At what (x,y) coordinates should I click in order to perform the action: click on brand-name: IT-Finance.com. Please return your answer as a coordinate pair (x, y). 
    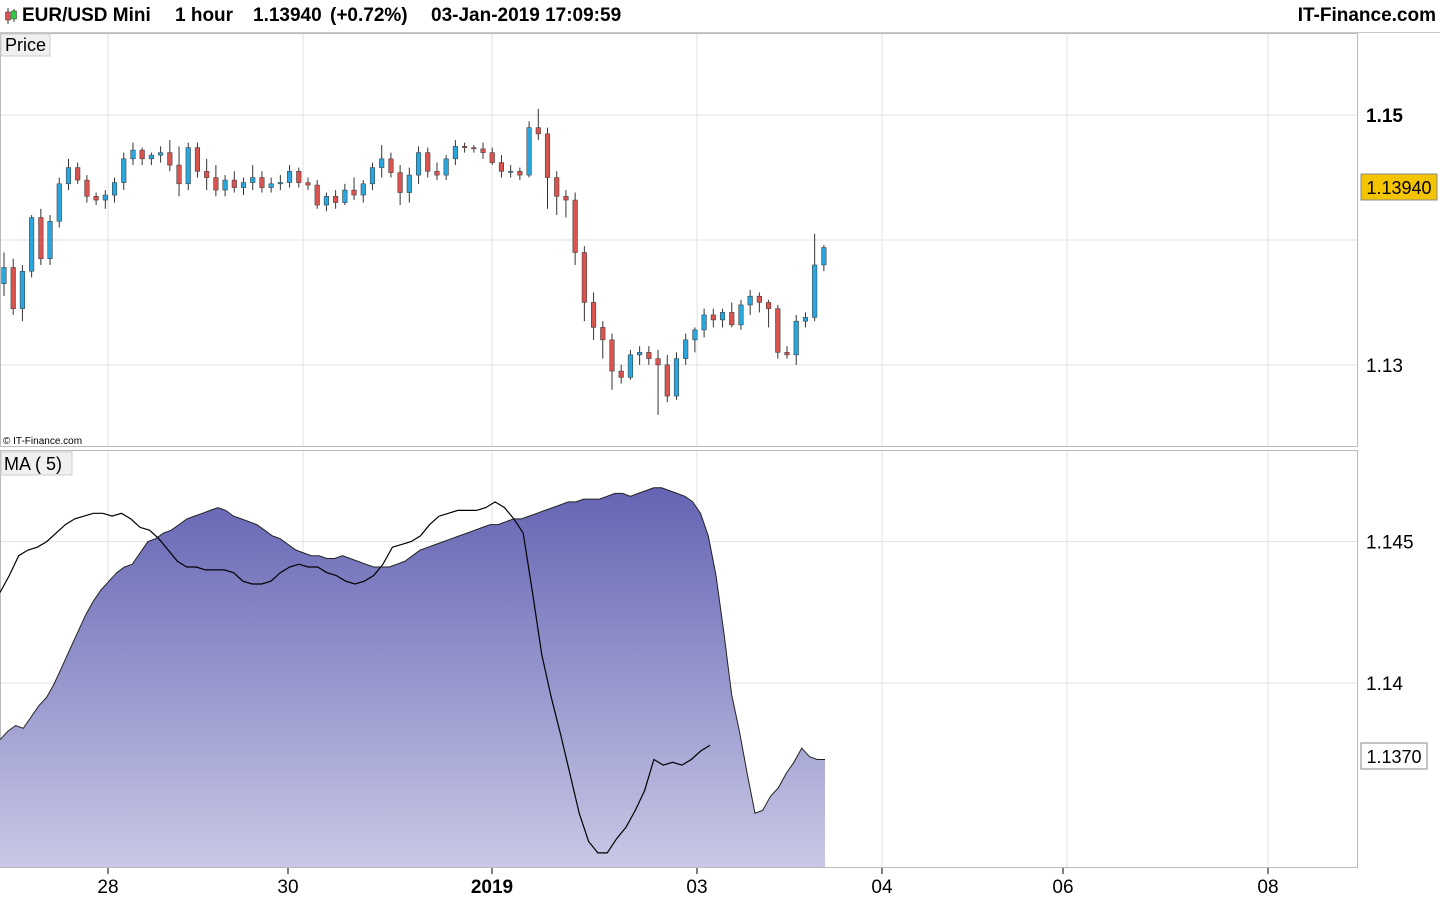
    Looking at the image, I should click on (1366, 15).